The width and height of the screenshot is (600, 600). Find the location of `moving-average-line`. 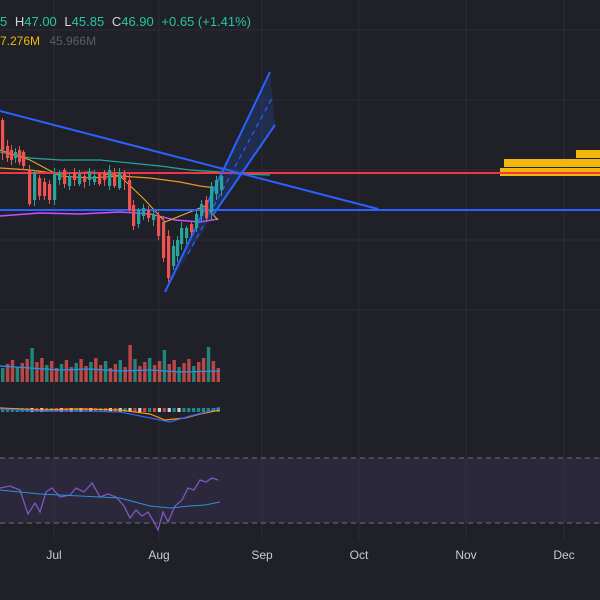

moving-average-line is located at coordinates (108, 178).